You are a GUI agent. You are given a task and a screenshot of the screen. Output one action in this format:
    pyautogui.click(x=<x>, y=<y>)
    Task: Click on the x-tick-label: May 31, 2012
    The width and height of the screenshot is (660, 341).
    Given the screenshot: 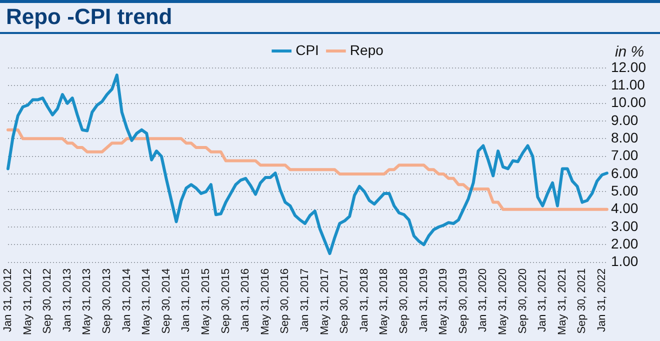 What is the action you would take?
    pyautogui.click(x=28, y=301)
    